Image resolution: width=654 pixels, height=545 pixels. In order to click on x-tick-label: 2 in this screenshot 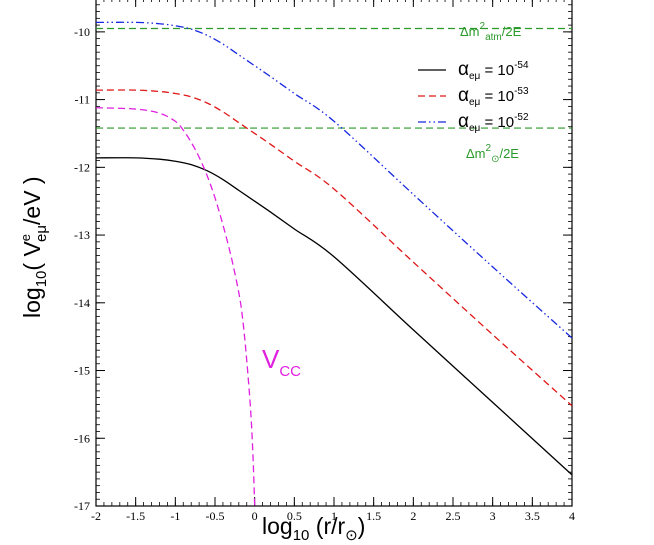, I will do `click(413, 516)`.